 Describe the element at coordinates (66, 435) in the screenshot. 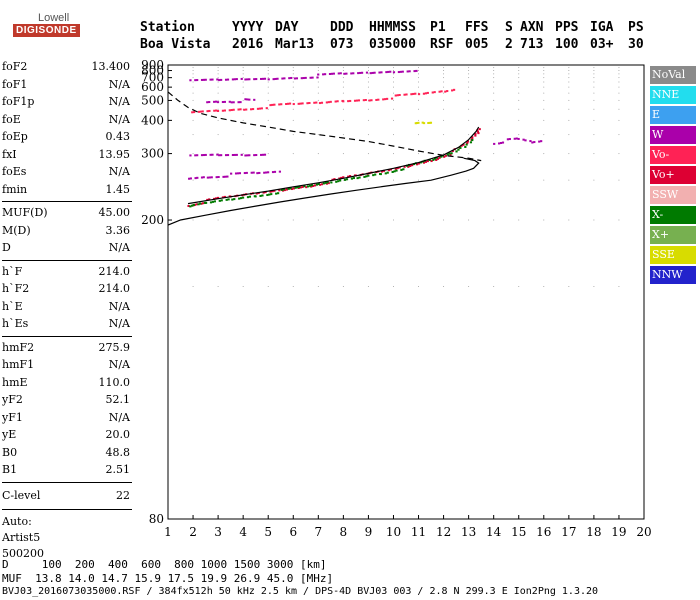

I see `param-row: yE 20.0` at that location.